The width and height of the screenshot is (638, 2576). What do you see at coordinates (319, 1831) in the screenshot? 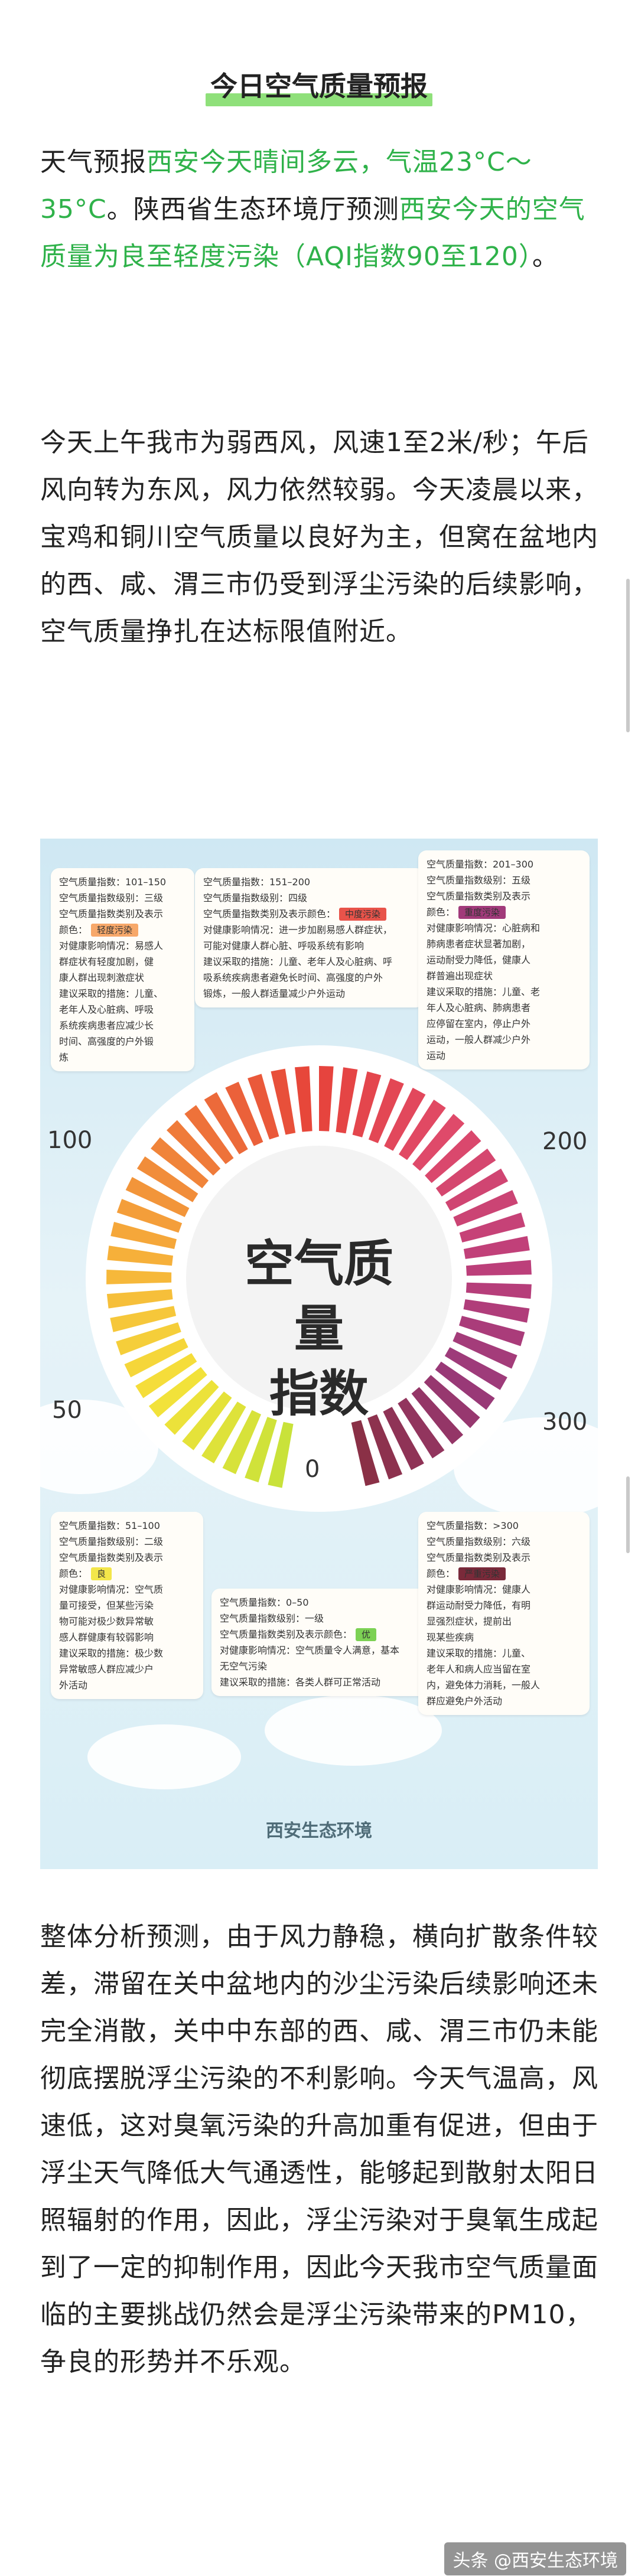
I see `footer-logo-text: 西安生态环境` at bounding box center [319, 1831].